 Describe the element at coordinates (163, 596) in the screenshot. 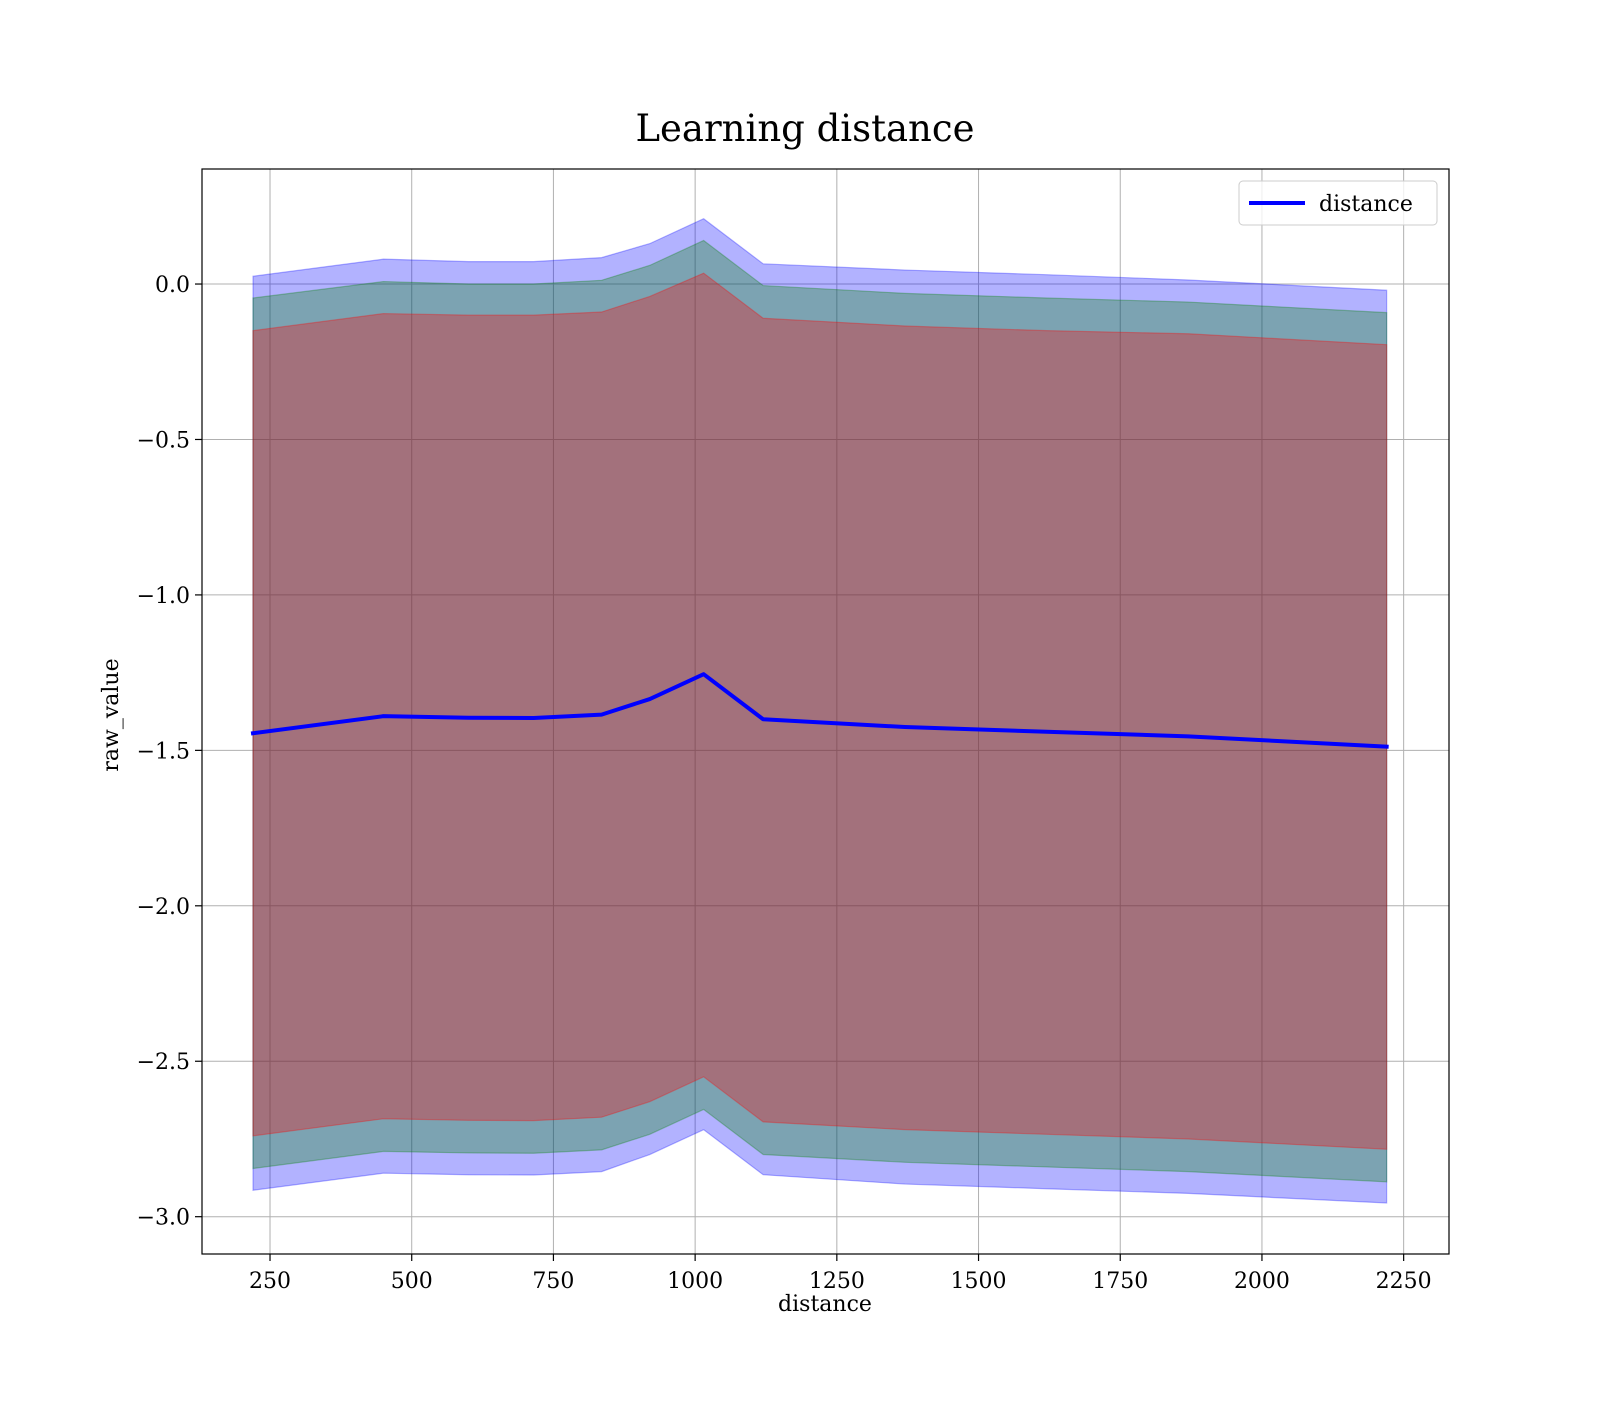

I see `y-tick-label-2: −1.0` at that location.